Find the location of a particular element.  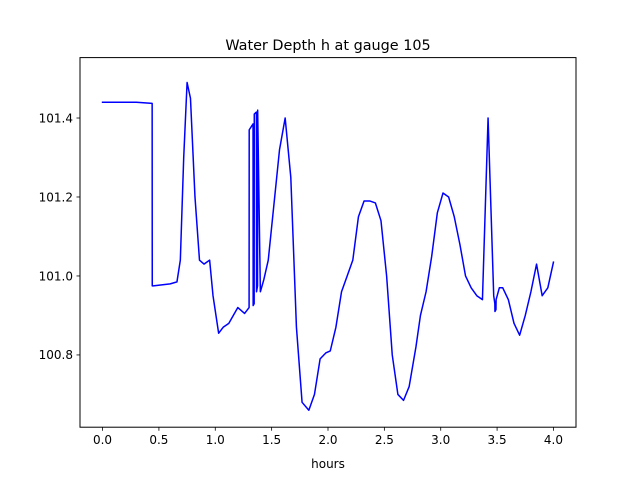

x-tick-label: 4.0 is located at coordinates (553, 440).